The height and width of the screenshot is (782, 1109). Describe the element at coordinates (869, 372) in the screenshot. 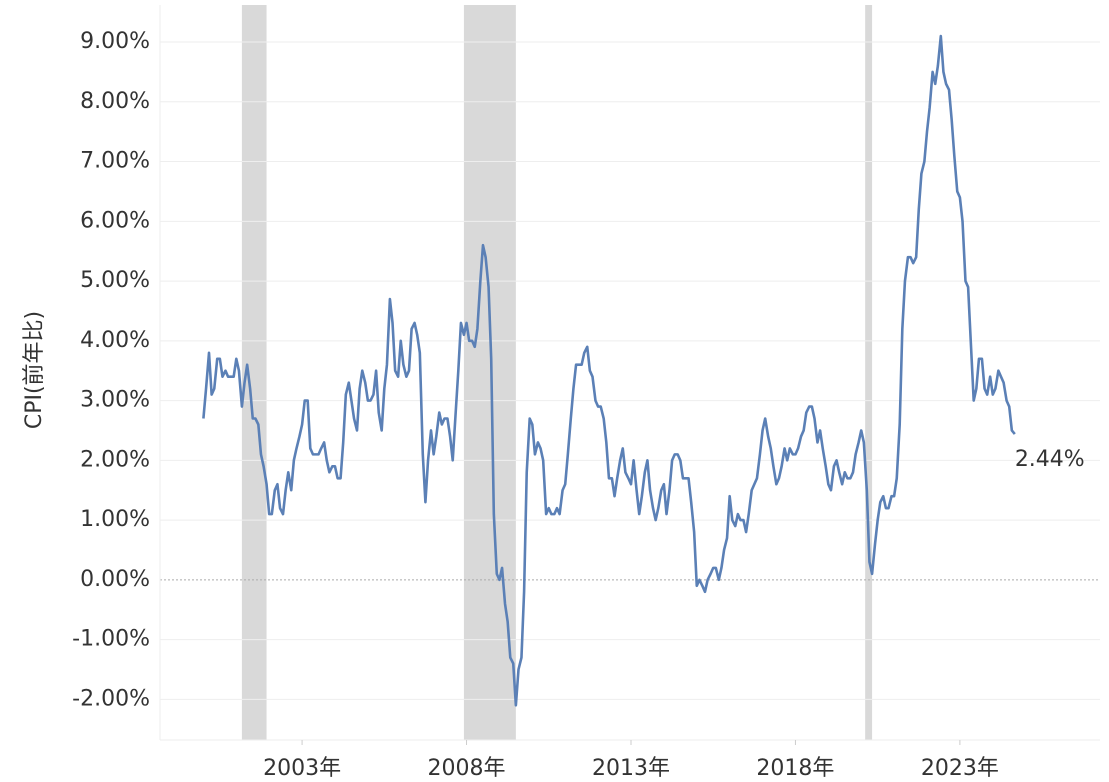

I see `recession-band` at that location.